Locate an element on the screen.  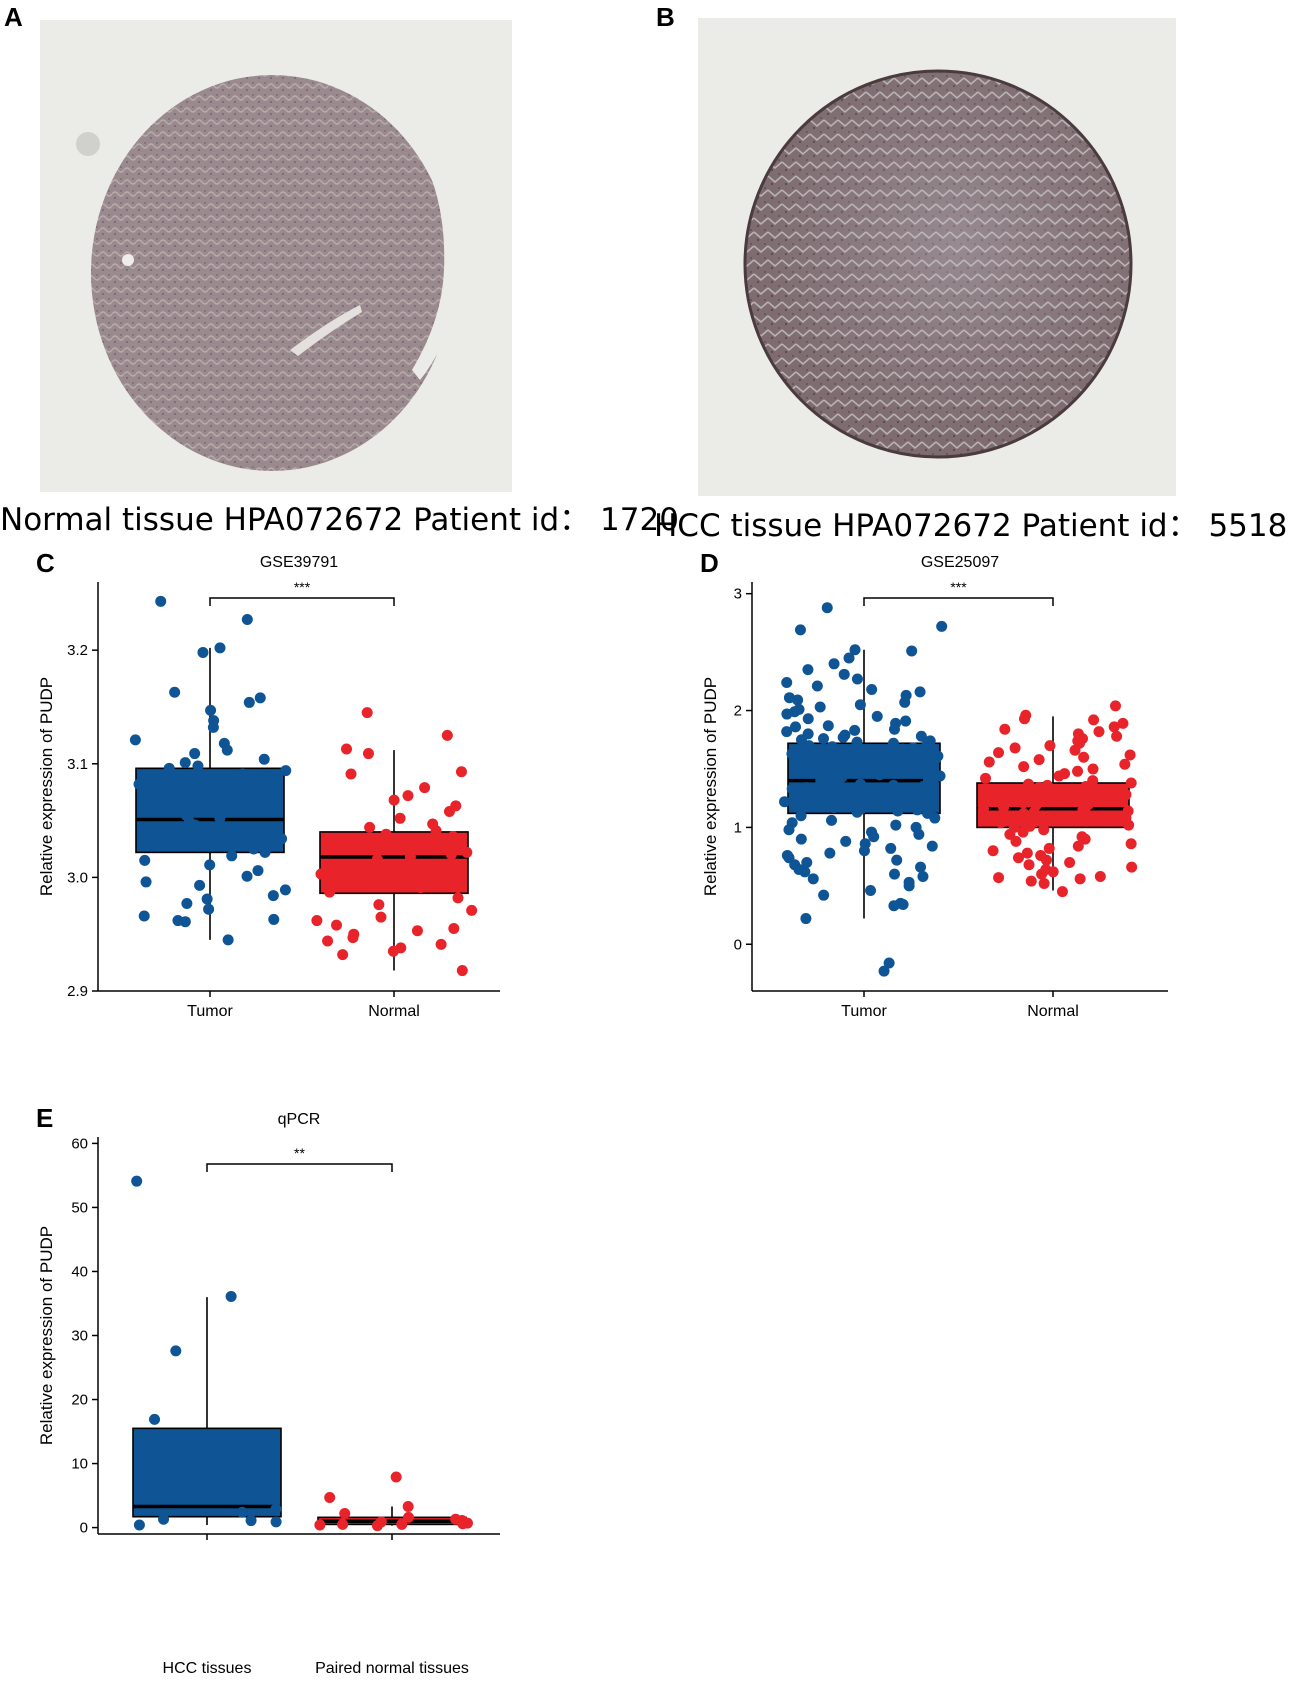
y-tick-label: 3.2 is located at coordinates (77, 650).